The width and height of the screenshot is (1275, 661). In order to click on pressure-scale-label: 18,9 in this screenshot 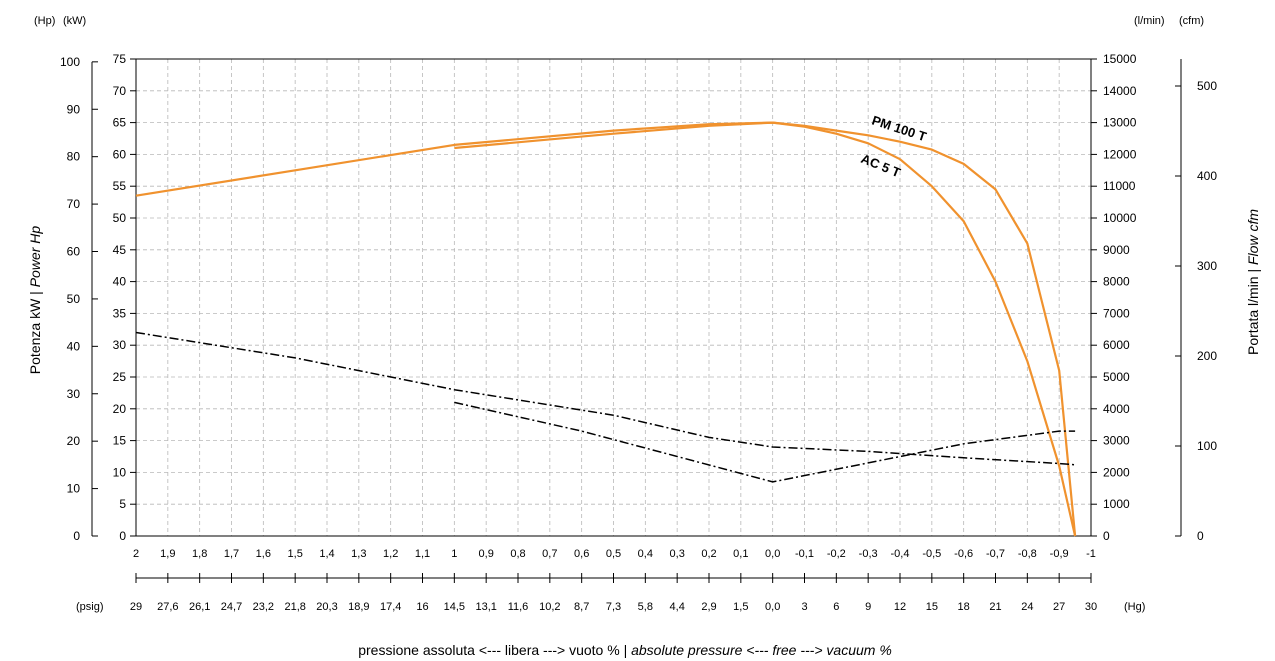, I will do `click(358, 607)`.